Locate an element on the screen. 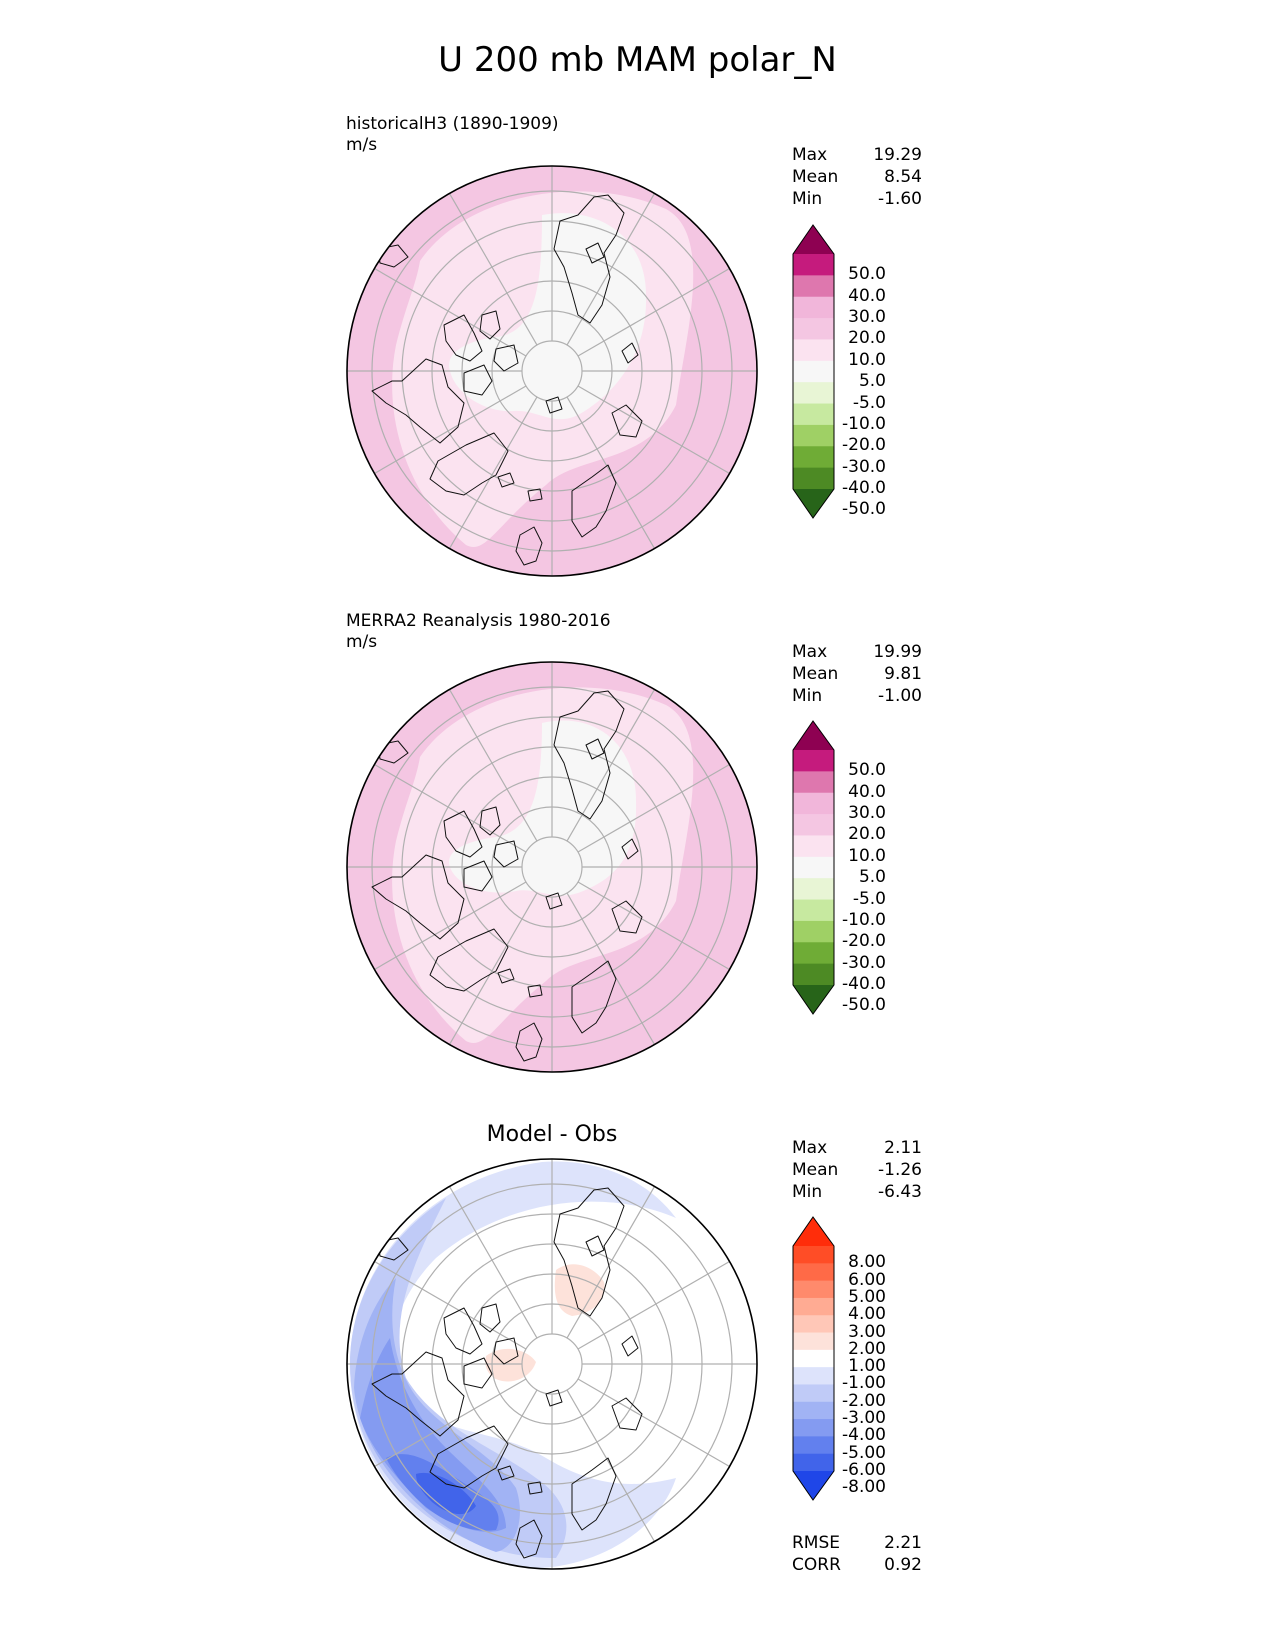 The height and width of the screenshot is (1650, 1275). panel-2-units: m/s is located at coordinates (362, 642).